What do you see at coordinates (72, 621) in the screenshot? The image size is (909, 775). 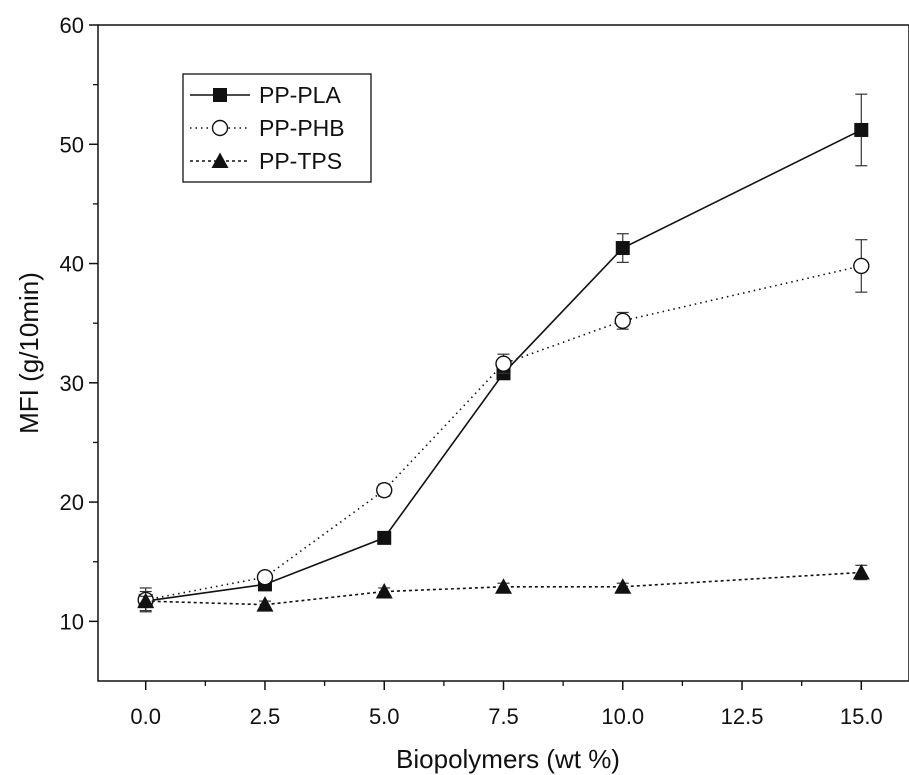 I see `y-tick-label: 10` at bounding box center [72, 621].